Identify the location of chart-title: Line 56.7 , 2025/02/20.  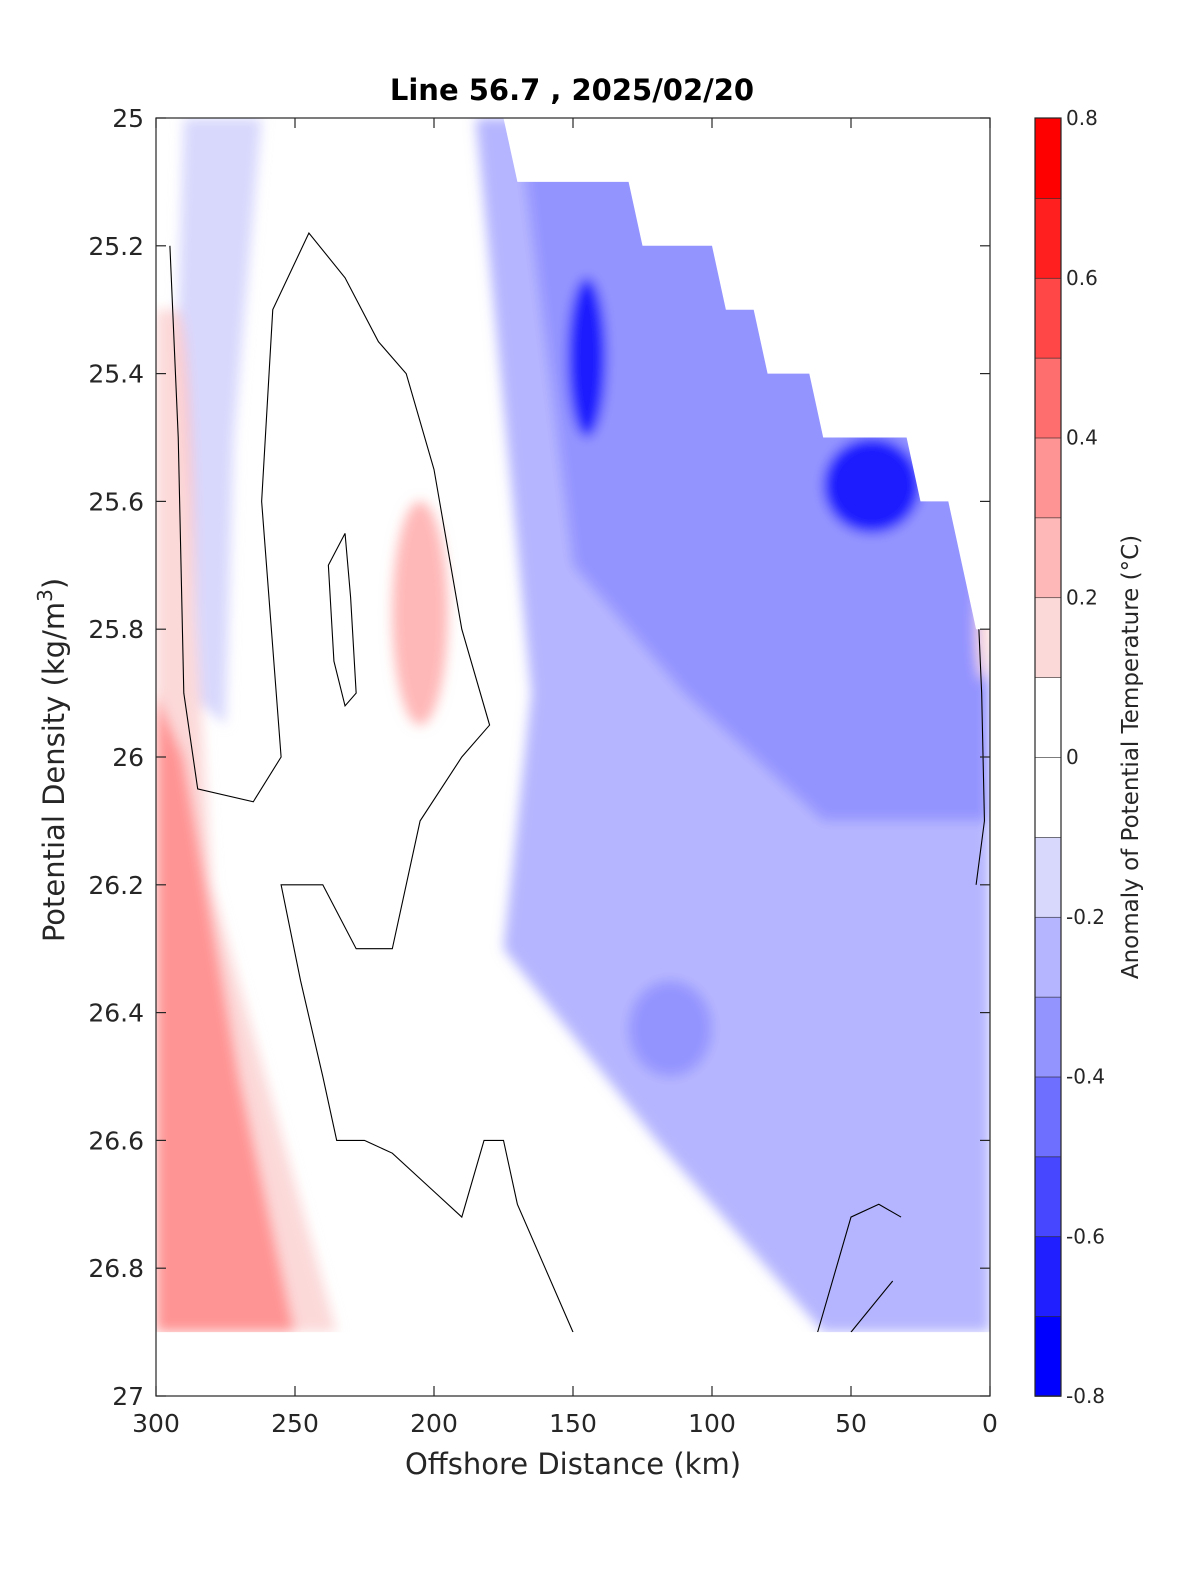
(572, 90).